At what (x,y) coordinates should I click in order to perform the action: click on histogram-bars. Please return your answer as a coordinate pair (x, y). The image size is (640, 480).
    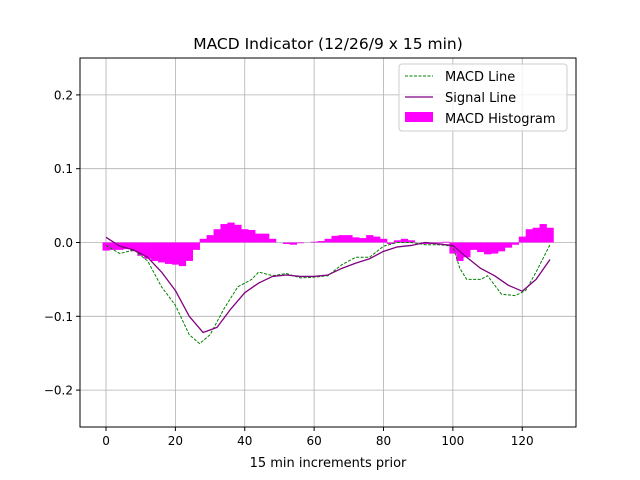
    Looking at the image, I should click on (328, 244).